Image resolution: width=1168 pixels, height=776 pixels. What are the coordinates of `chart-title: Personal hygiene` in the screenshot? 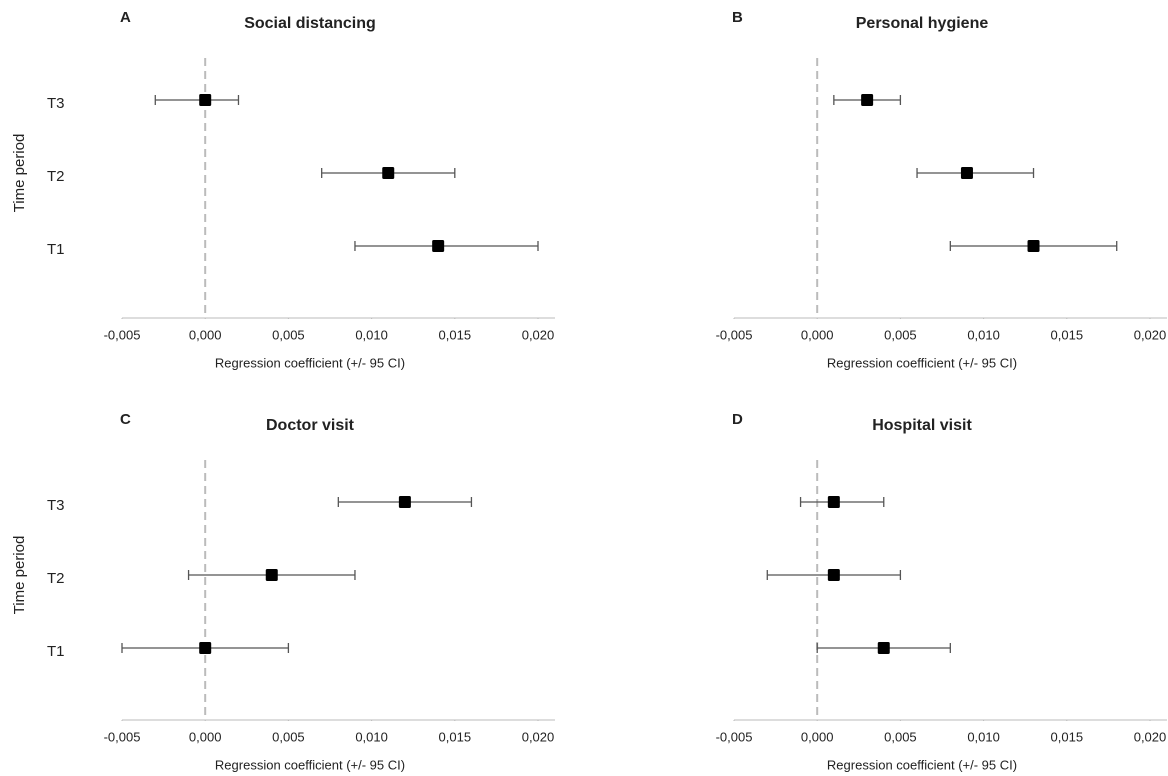 It's located at (922, 23).